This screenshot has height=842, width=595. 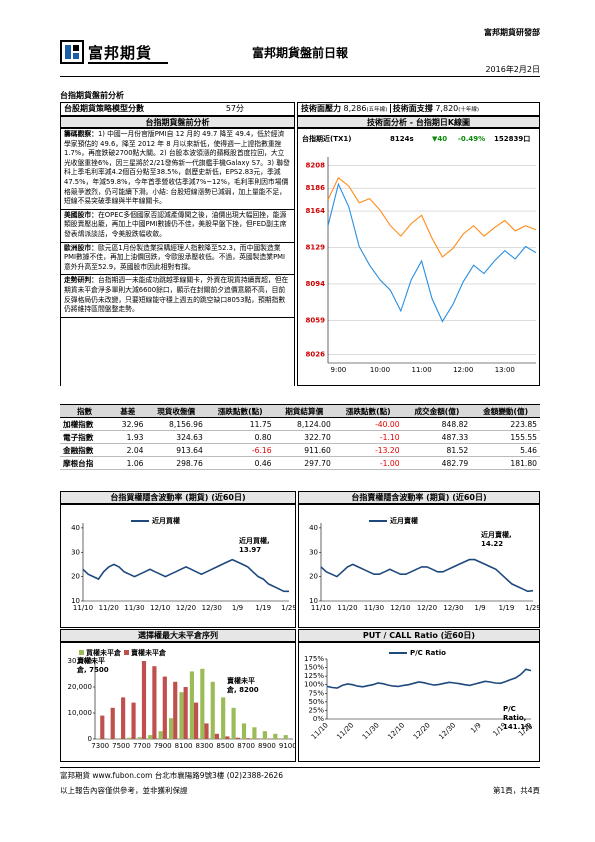 I want to click on quote-name: 台指期近(TX1), so click(x=326, y=138).